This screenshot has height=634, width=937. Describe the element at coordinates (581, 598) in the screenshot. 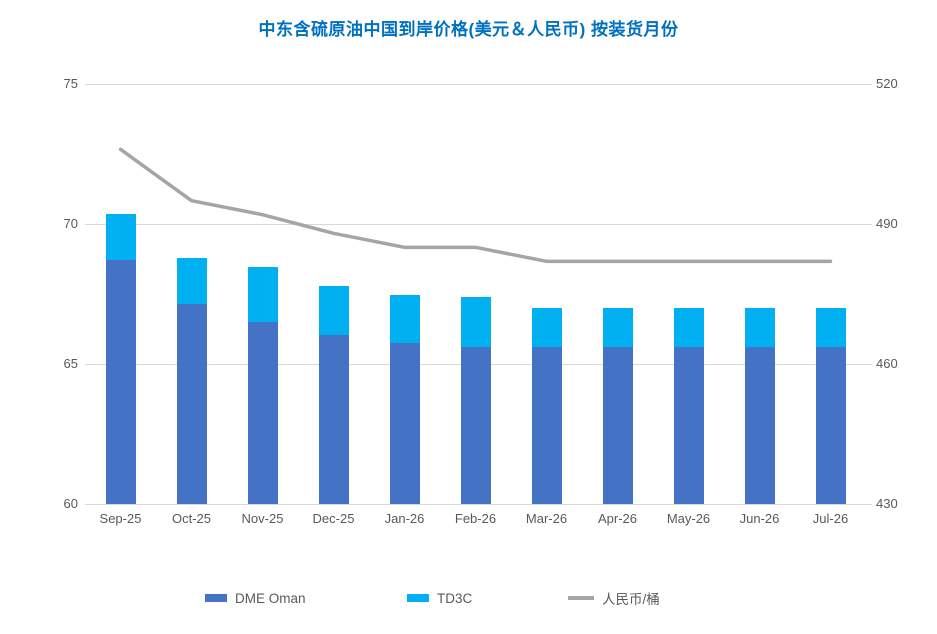

I see `rmb-line-swatch-icon` at that location.